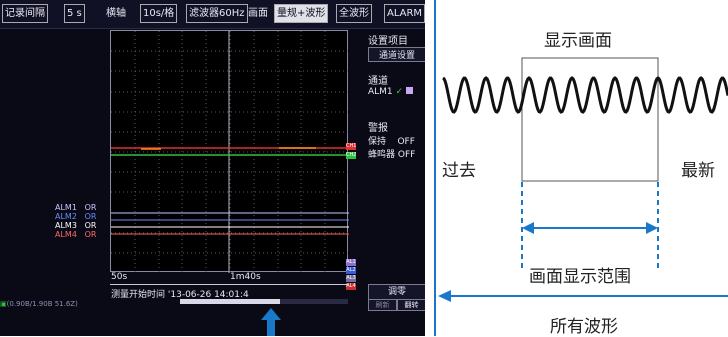 This screenshot has height=337, width=728. I want to click on time-start-label: 50s, so click(119, 277).